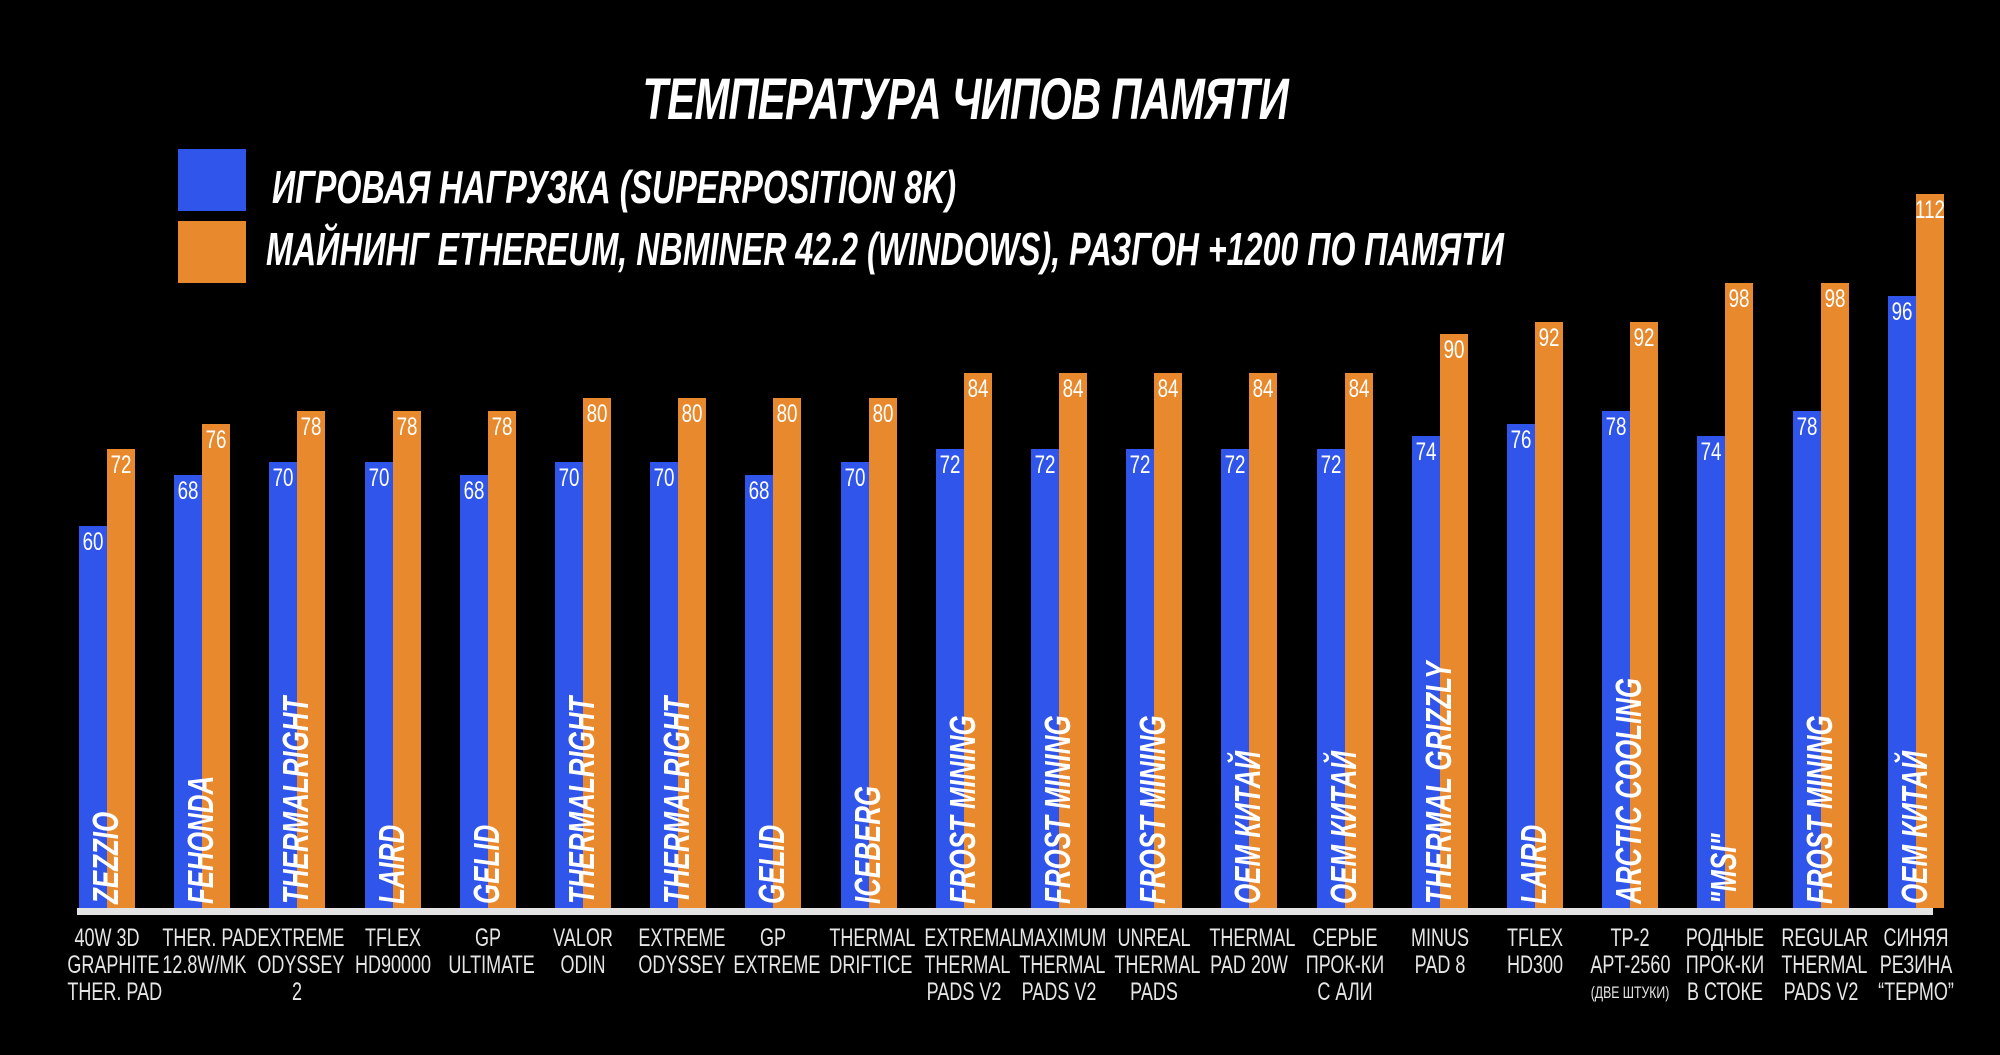 The image size is (2000, 1055). Describe the element at coordinates (583, 938) in the screenshot. I see `category-label-line: VALOR` at that location.